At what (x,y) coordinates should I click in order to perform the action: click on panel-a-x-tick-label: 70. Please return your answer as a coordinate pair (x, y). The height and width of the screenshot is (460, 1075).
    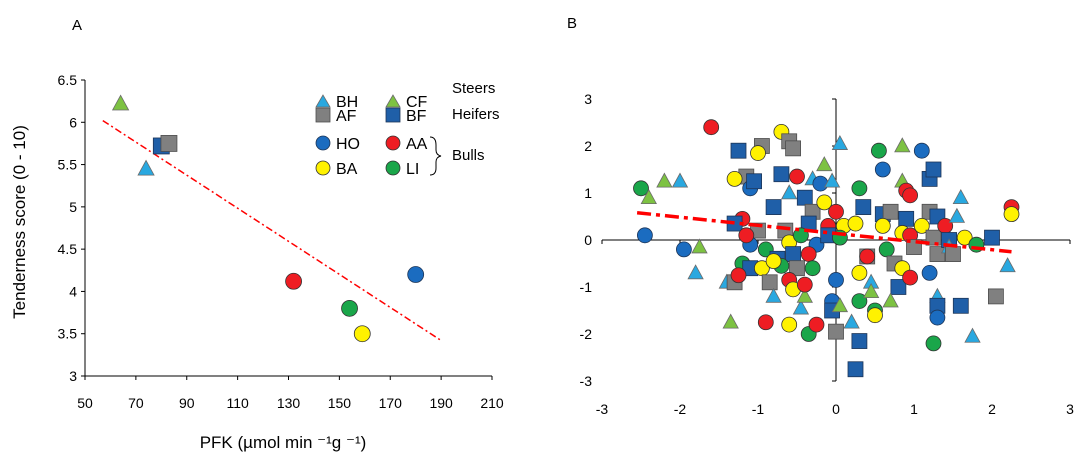
    Looking at the image, I should click on (136, 403).